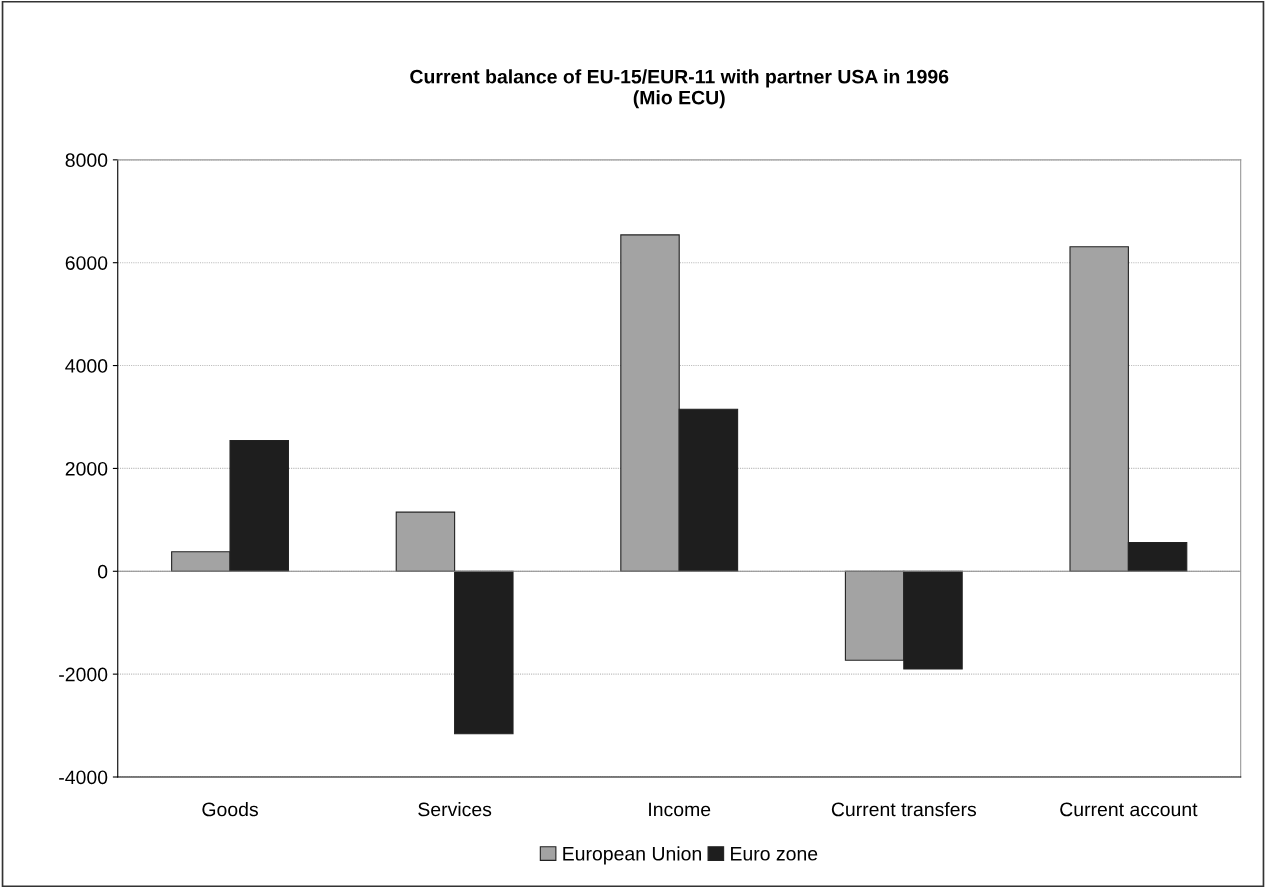  Describe the element at coordinates (83, 674) in the screenshot. I see `y-tick-label: -2000` at that location.